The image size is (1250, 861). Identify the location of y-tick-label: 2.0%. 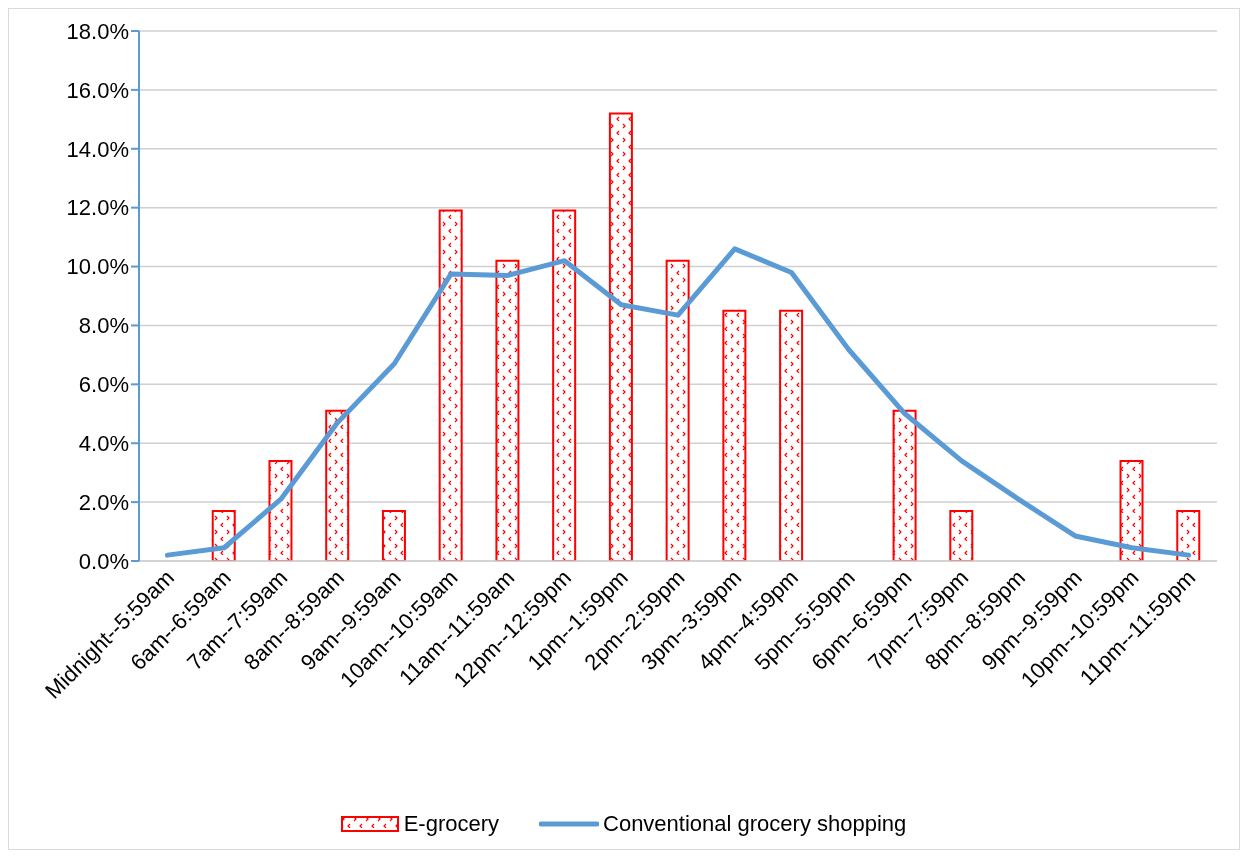
(103, 502).